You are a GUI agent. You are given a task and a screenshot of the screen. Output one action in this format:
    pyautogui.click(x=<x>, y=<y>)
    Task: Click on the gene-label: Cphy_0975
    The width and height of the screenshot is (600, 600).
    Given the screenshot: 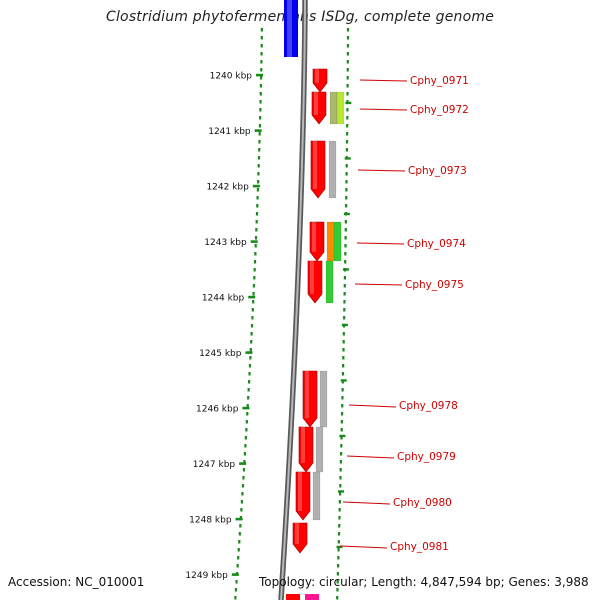 What is the action you would take?
    pyautogui.click(x=434, y=285)
    